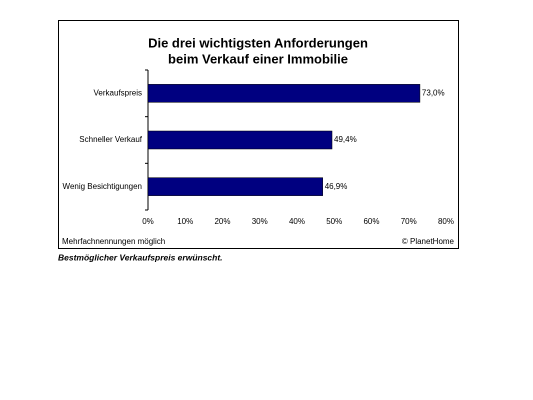 The height and width of the screenshot is (400, 533). Describe the element at coordinates (185, 221) in the screenshot. I see `x-tick-label: 10%` at that location.